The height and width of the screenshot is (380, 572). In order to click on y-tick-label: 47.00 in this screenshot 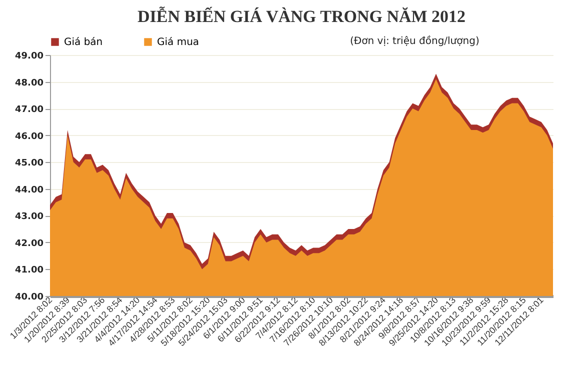, I will do `click(29, 110)`.